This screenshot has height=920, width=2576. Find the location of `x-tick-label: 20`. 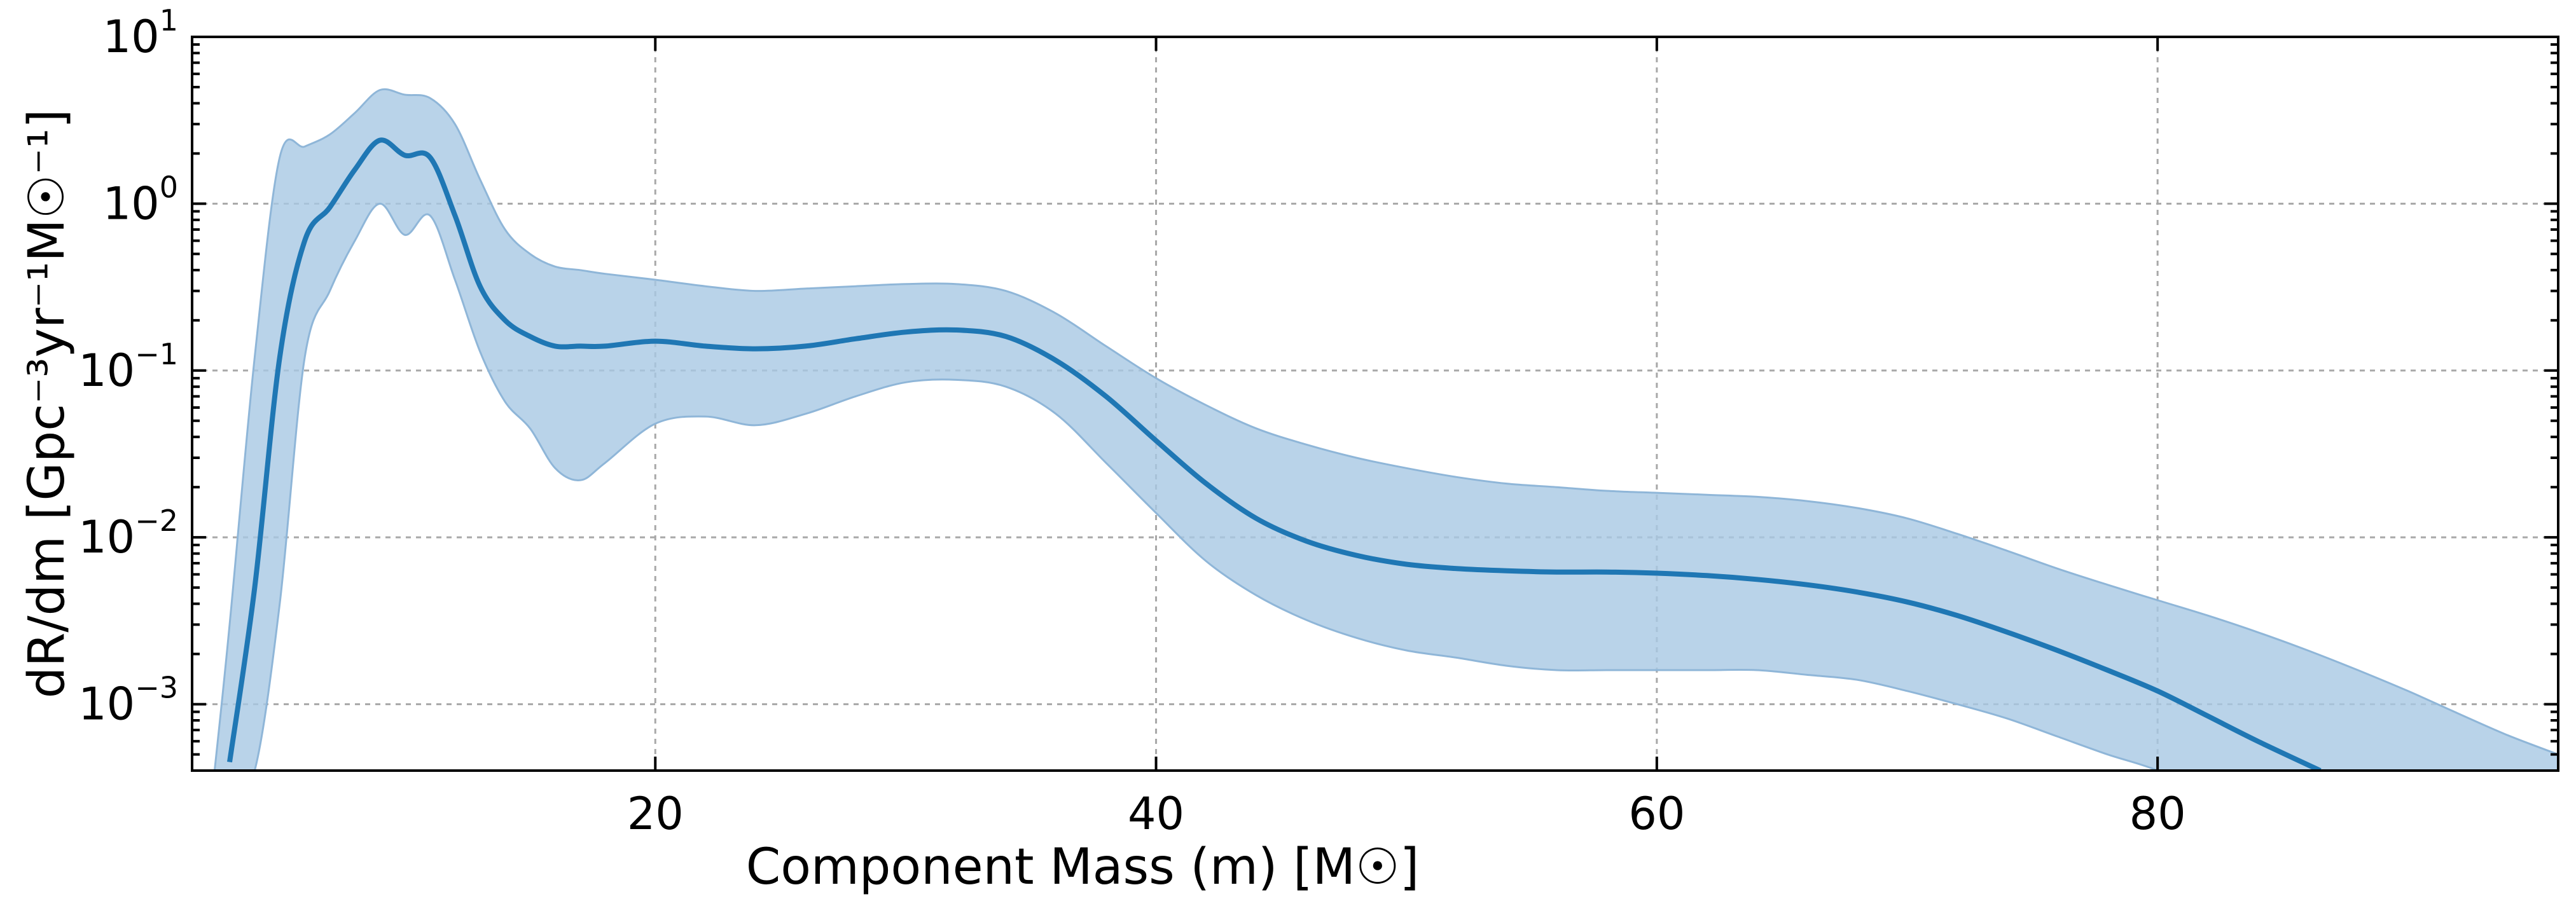

x-tick-label: 20 is located at coordinates (655, 814).